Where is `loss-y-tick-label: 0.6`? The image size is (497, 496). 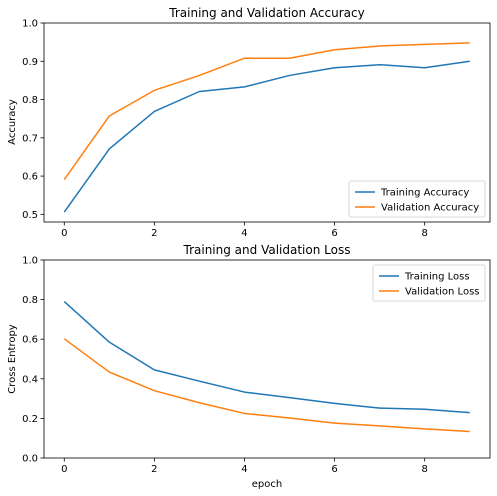 loss-y-tick-label: 0.6 is located at coordinates (30, 340).